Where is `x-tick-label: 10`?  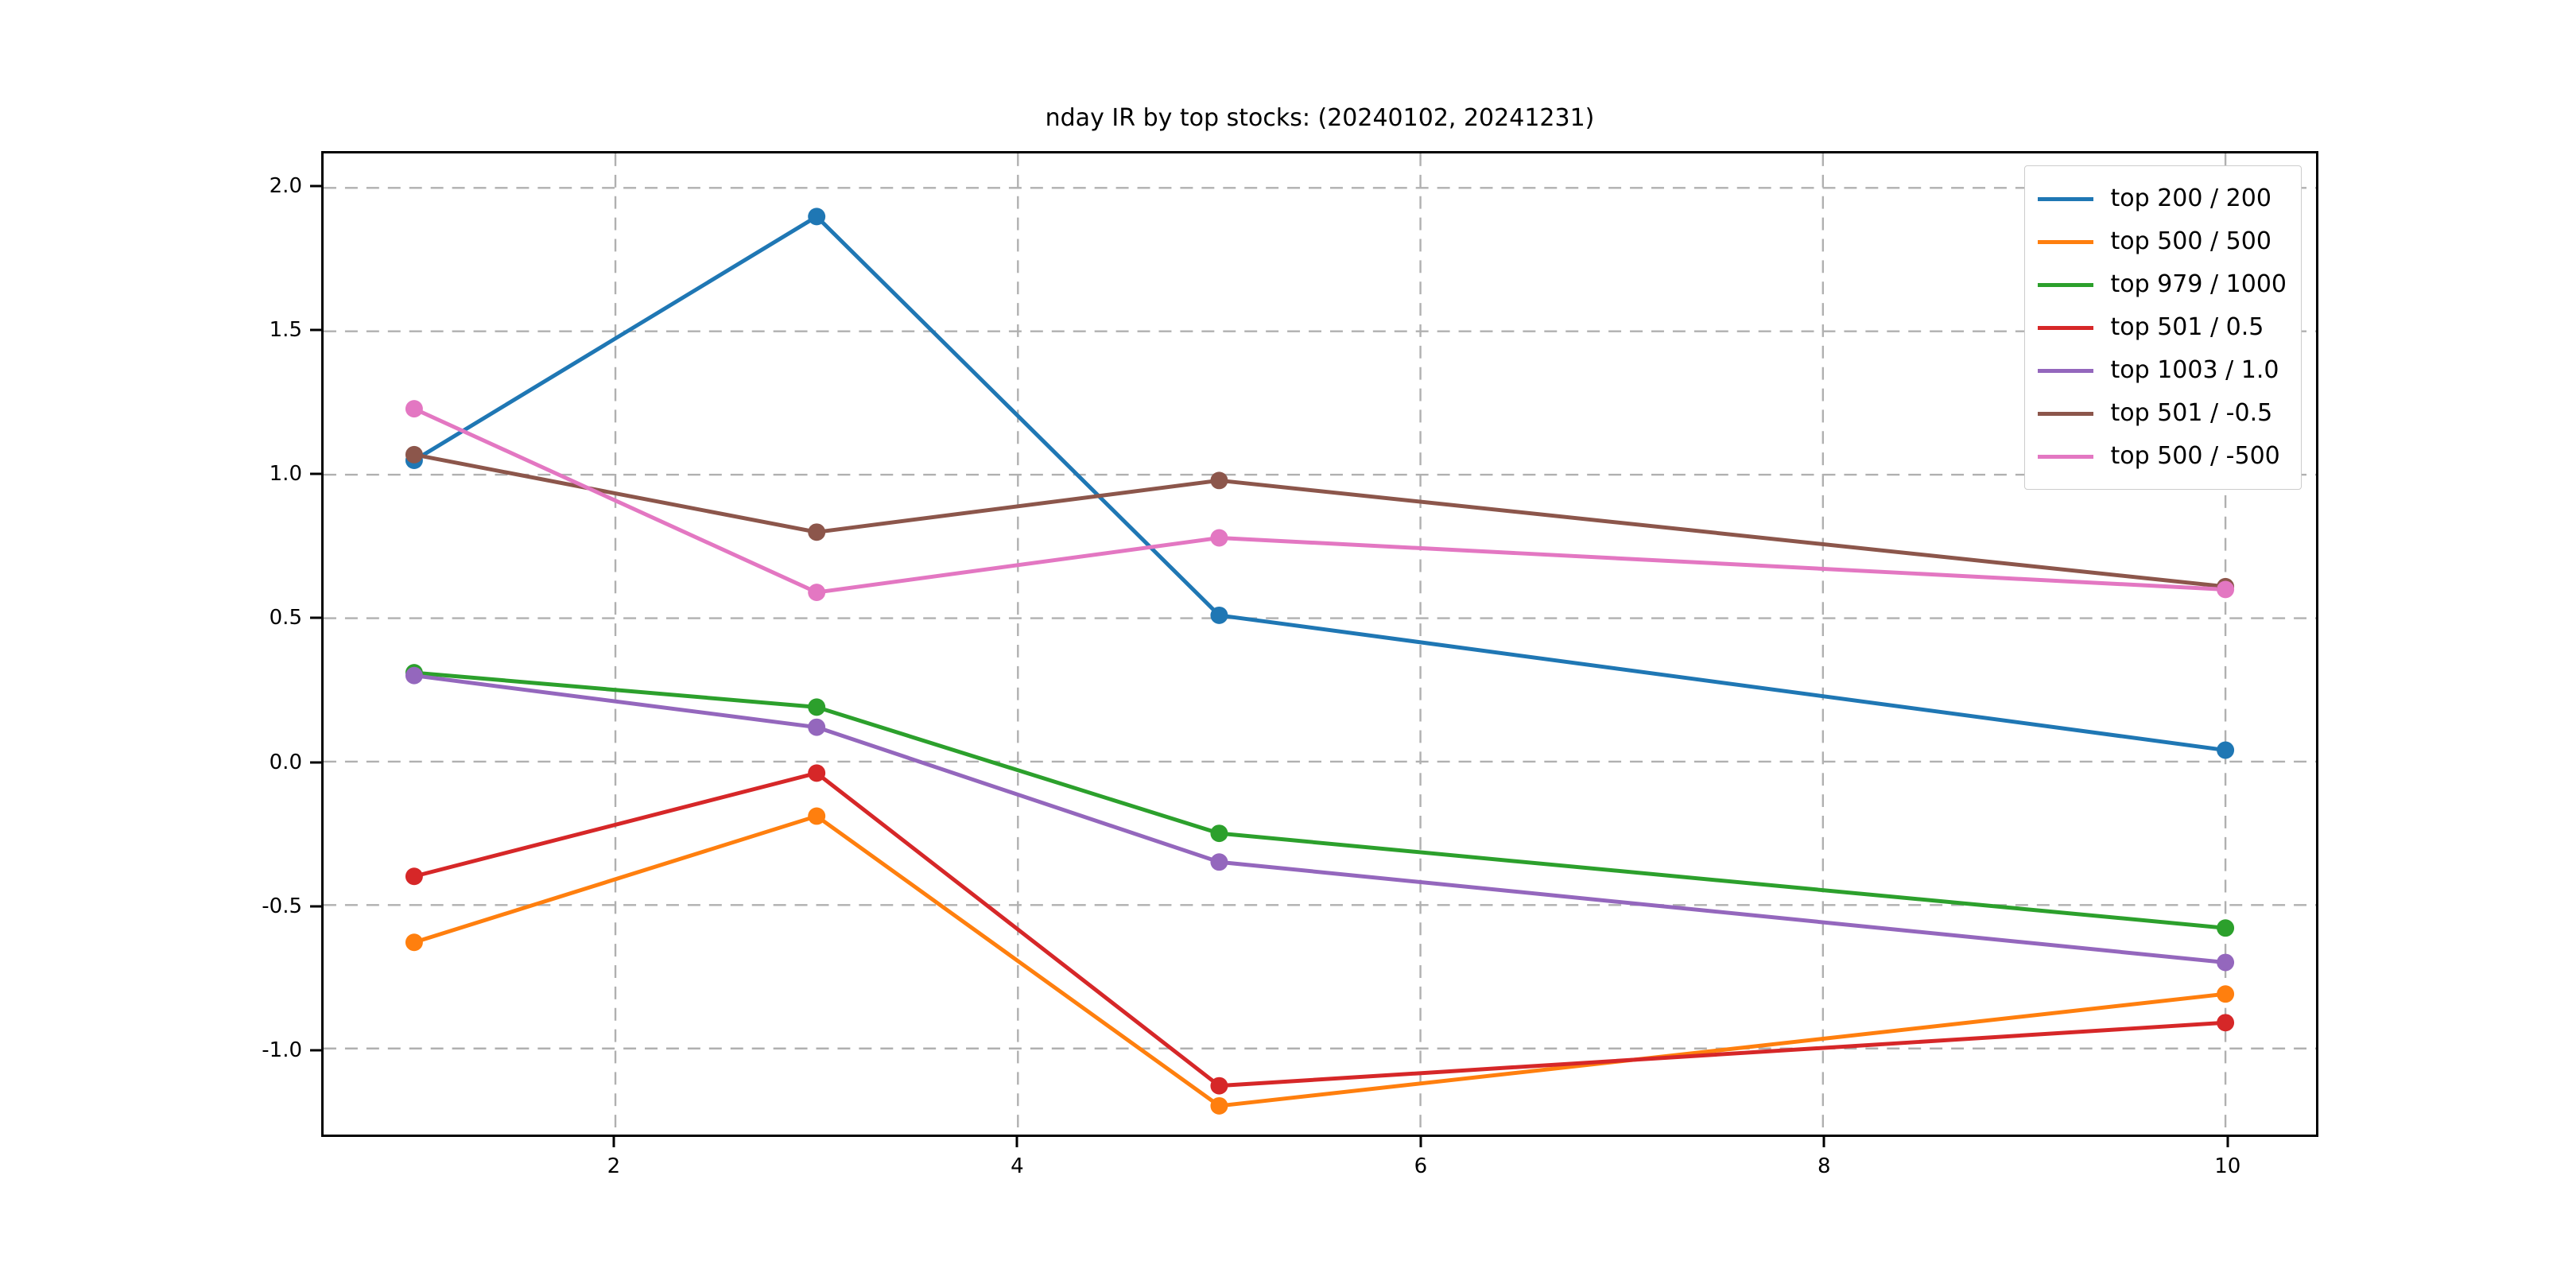
x-tick-label: 10 is located at coordinates (2228, 1166).